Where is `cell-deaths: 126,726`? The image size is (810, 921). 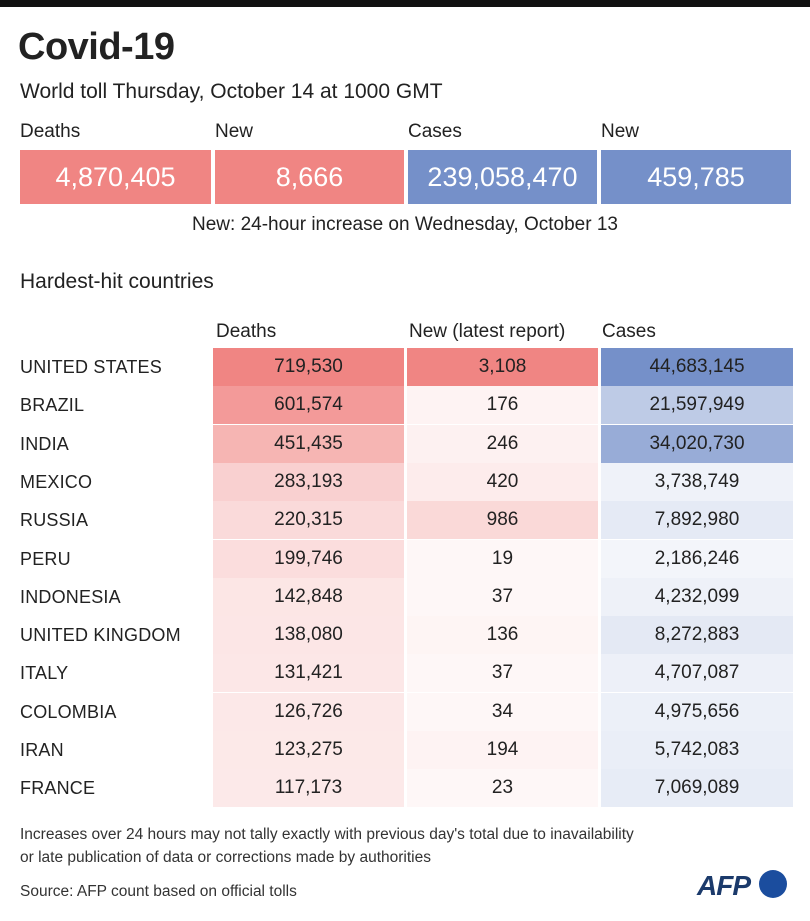
cell-deaths: 126,726 is located at coordinates (308, 712).